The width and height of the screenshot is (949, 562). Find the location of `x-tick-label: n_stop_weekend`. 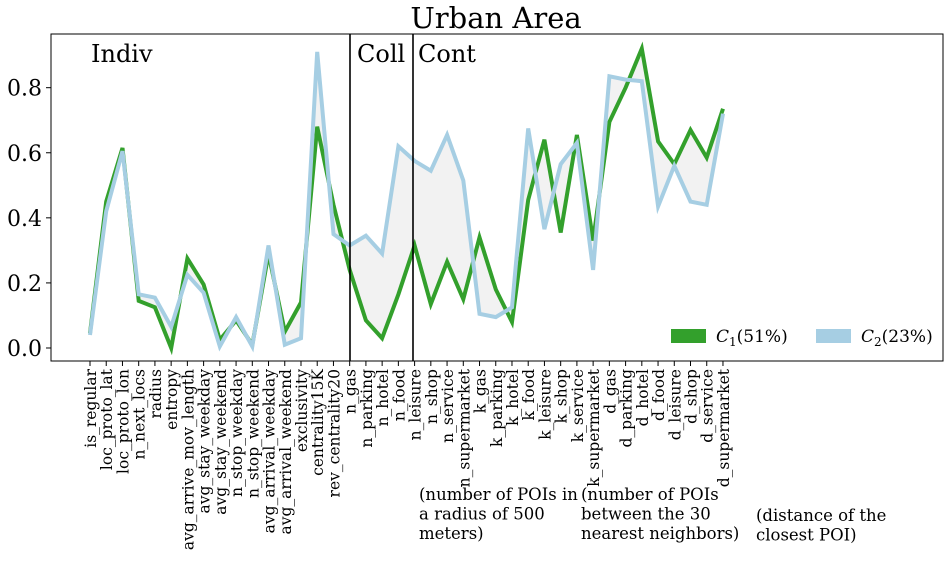

x-tick-label: n_stop_weekend is located at coordinates (253, 433).